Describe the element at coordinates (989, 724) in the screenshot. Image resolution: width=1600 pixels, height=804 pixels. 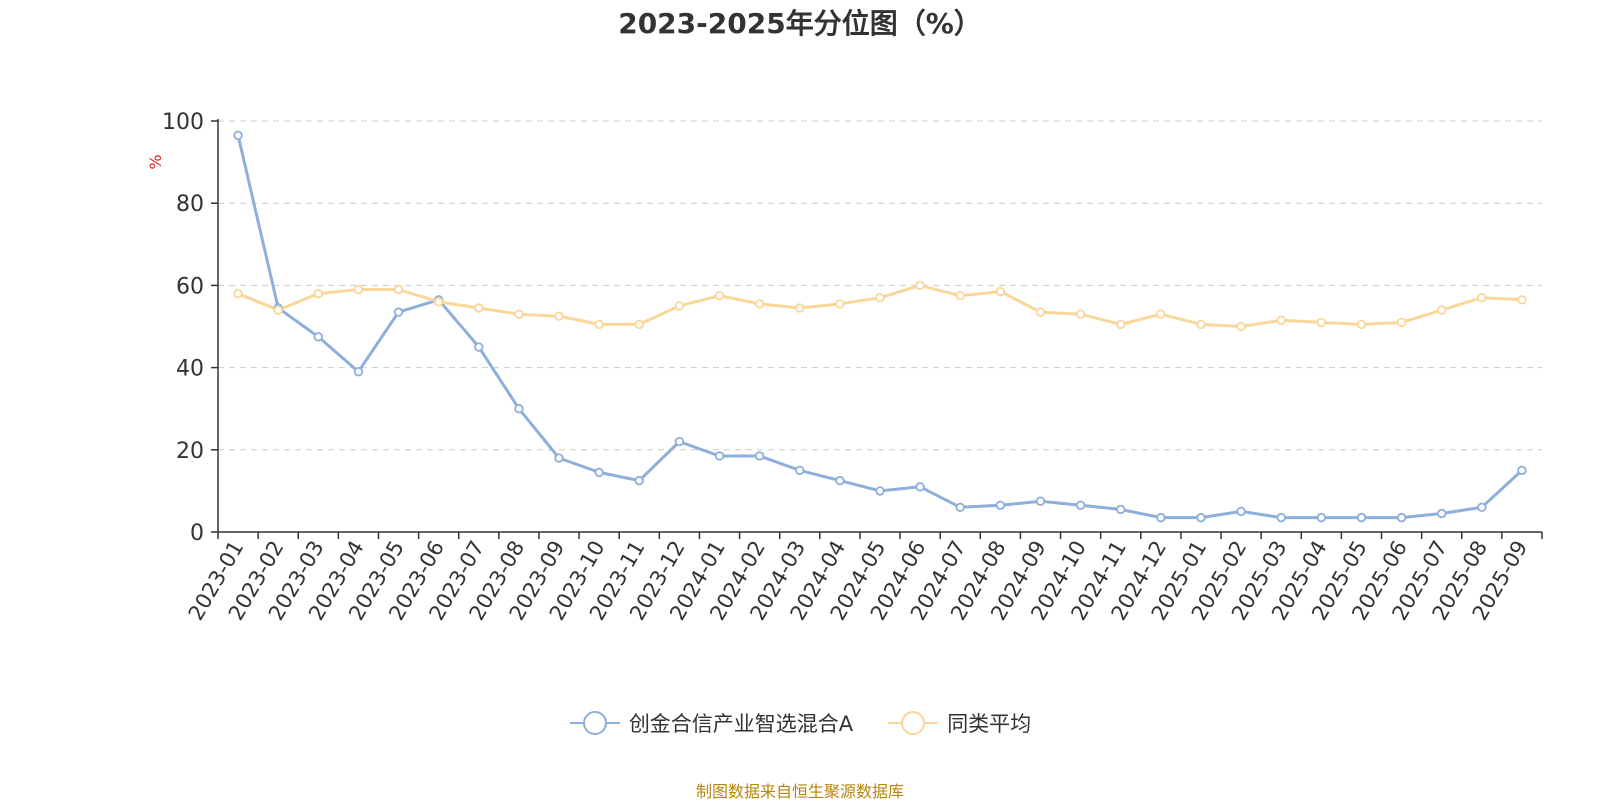
I see `legend-peer-label: 同类平均` at that location.